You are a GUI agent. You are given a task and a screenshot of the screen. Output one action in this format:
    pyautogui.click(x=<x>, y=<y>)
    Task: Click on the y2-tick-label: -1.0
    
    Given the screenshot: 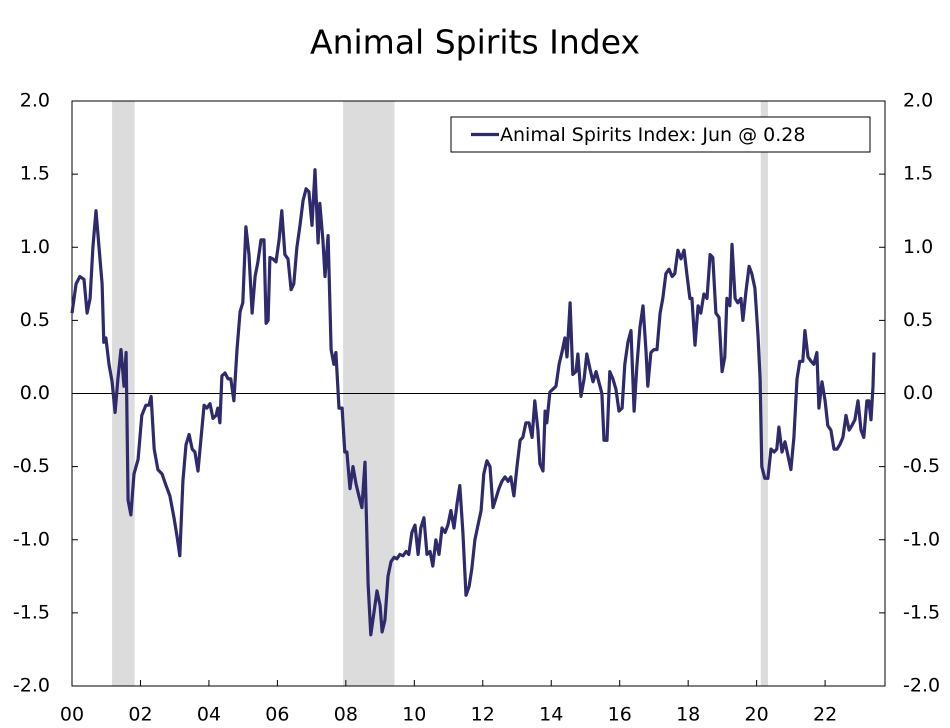 What is the action you would take?
    pyautogui.click(x=921, y=539)
    